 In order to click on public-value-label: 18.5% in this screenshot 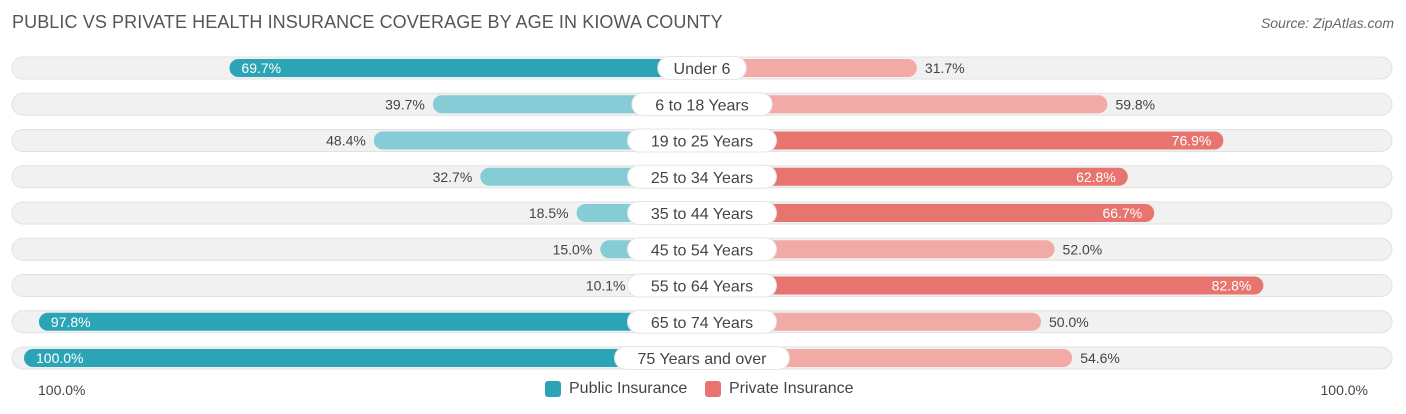, I will do `click(549, 213)`.